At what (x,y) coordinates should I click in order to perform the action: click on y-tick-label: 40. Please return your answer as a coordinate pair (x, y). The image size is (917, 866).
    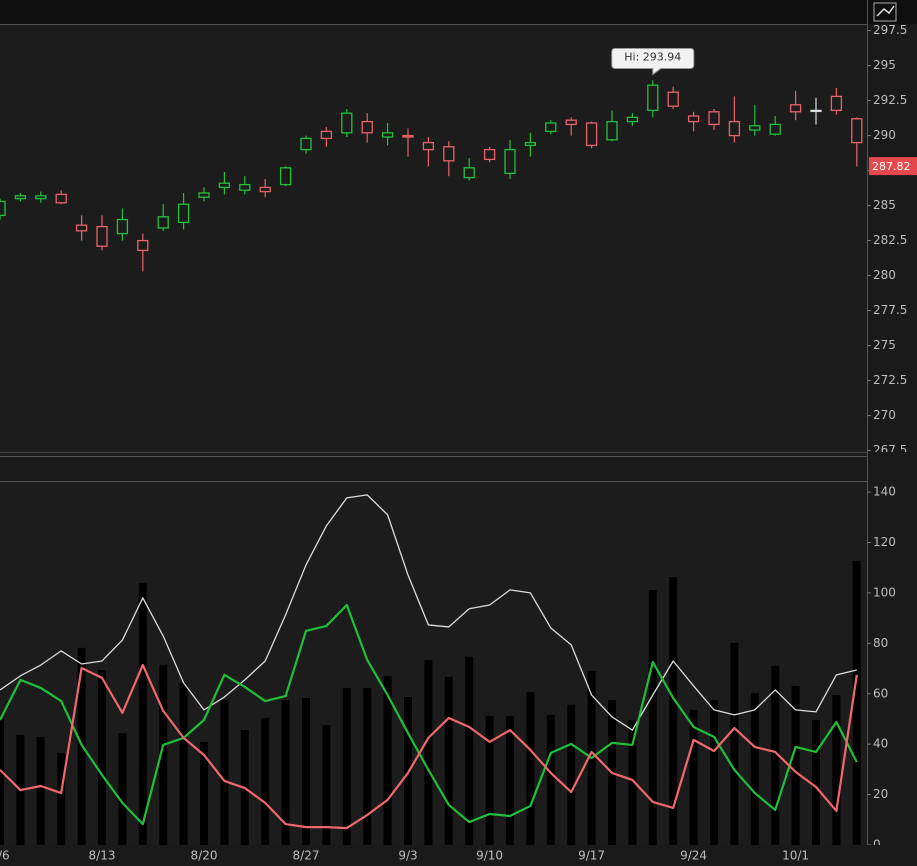
    Looking at the image, I should click on (880, 744).